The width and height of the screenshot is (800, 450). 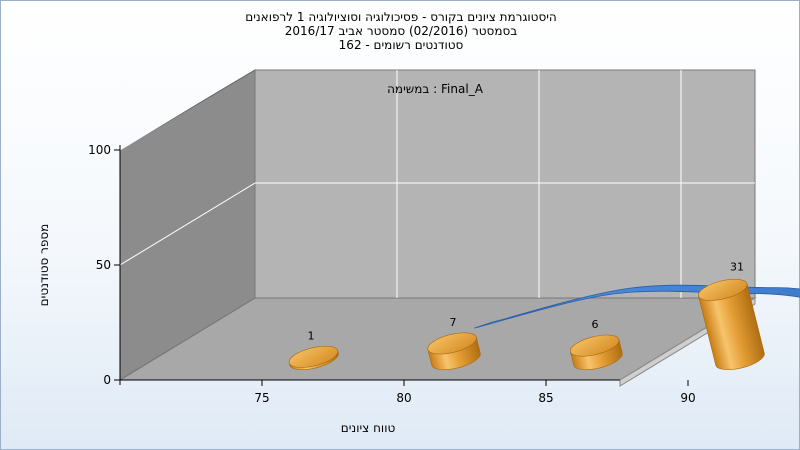 I want to click on y-tick-label: 0, so click(x=107, y=380).